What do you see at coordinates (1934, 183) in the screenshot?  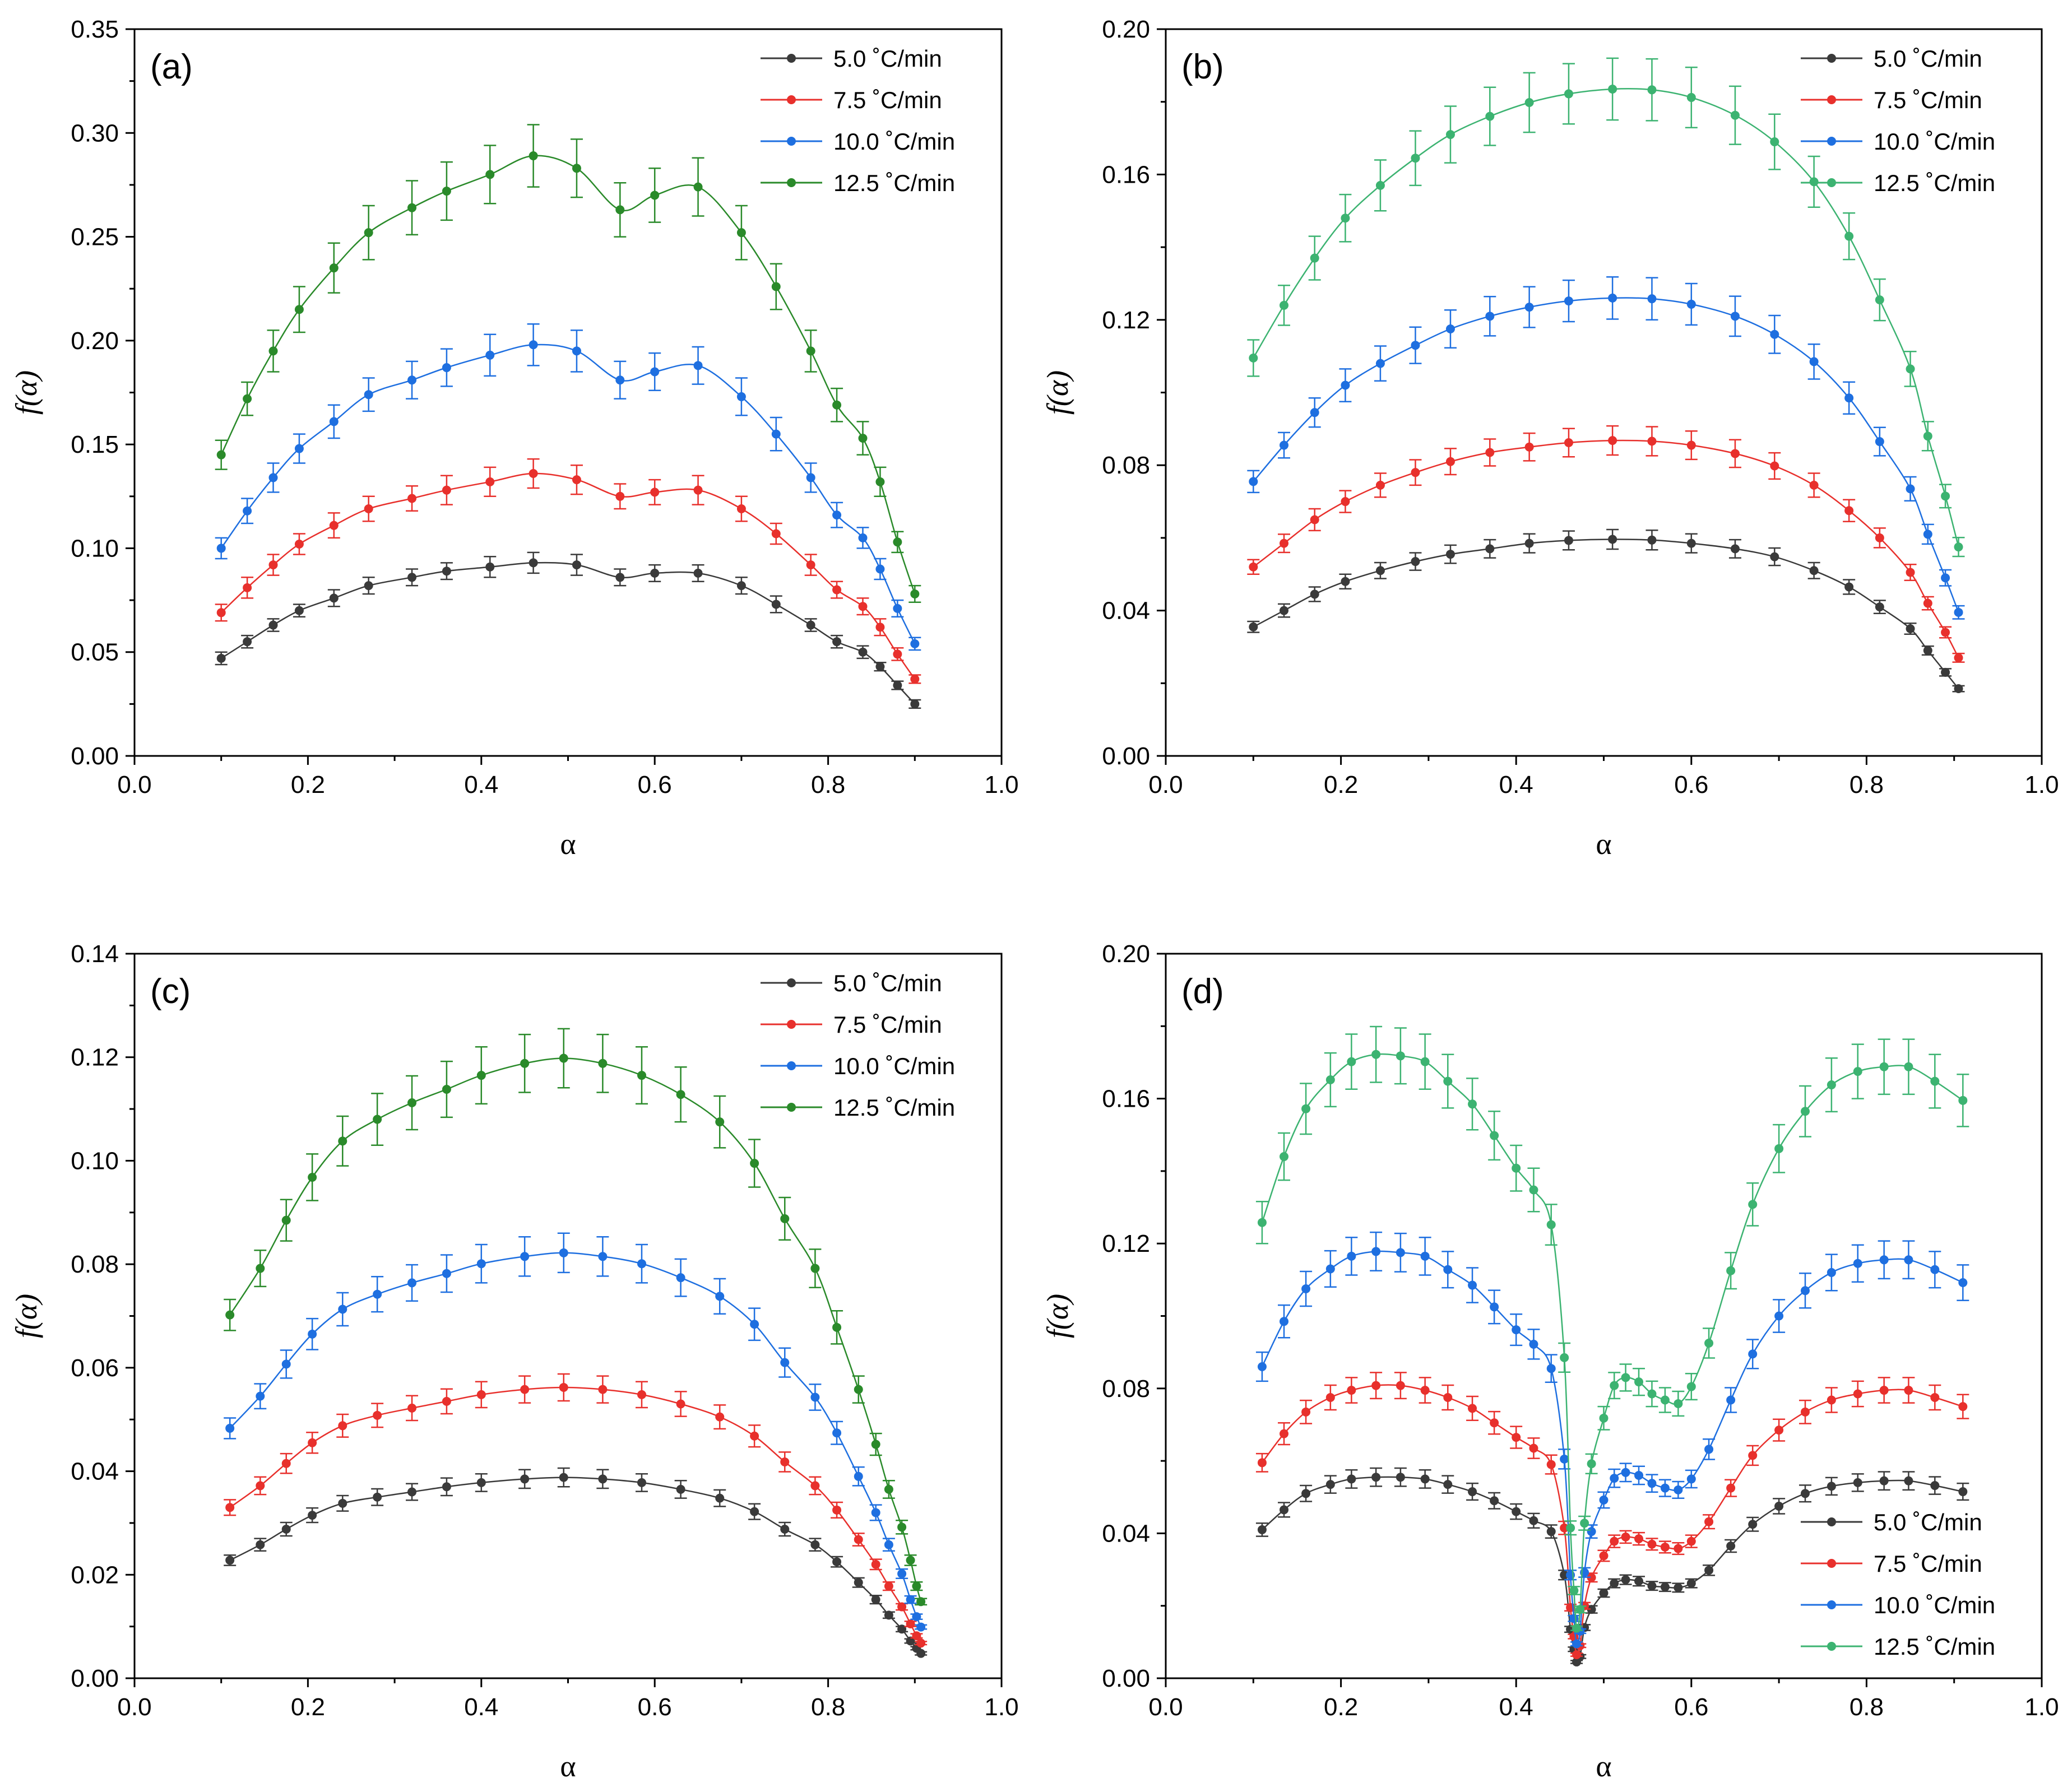 I see `legend-label: 12.5 ˚C/min` at bounding box center [1934, 183].